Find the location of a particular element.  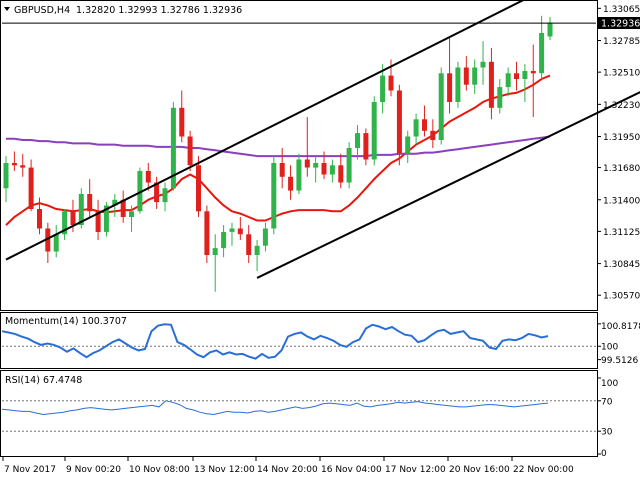

time-tick-label: 9 Nov 00:20 is located at coordinates (93, 470).